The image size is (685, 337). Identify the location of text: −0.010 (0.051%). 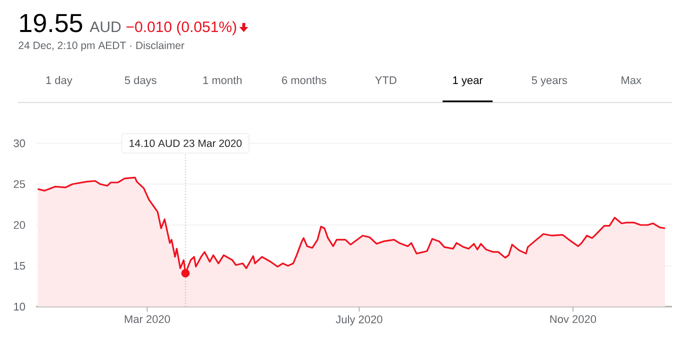
(181, 28).